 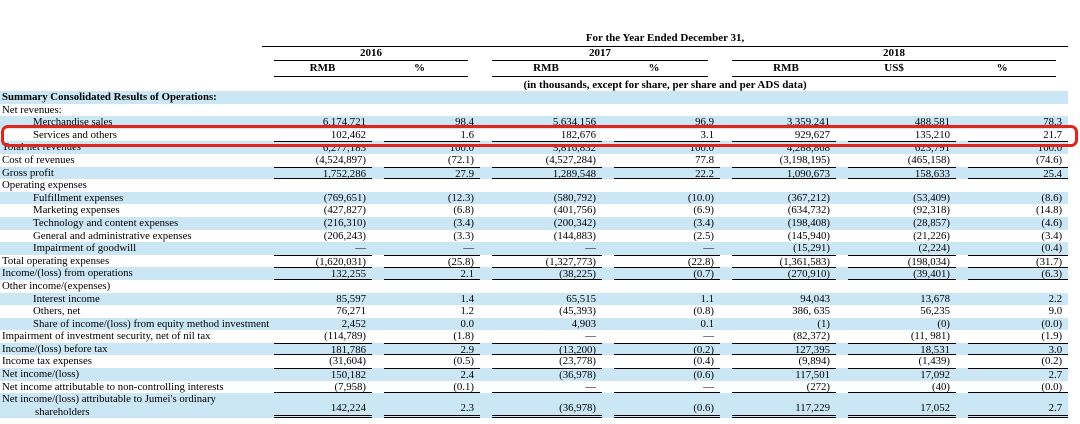 What do you see at coordinates (896, 135) in the screenshot?
I see `value-cell: 135,210` at bounding box center [896, 135].